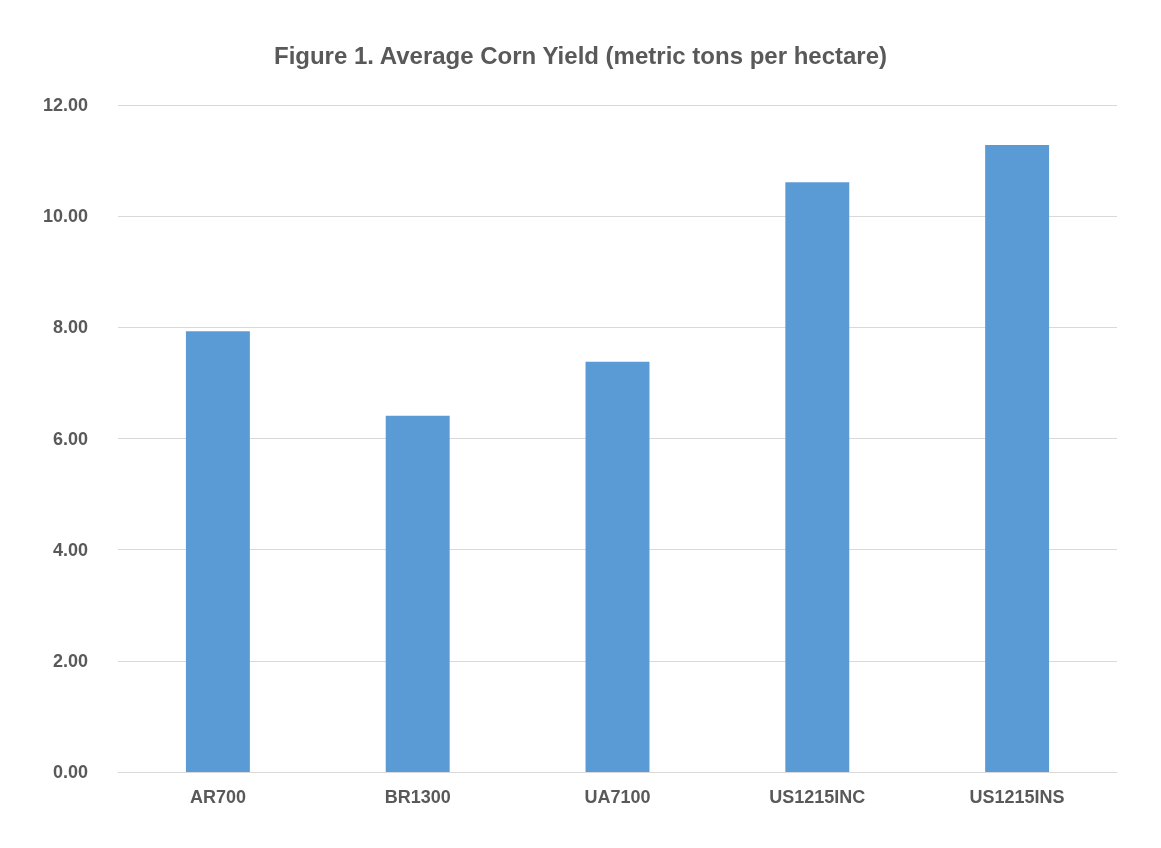 The width and height of the screenshot is (1161, 848). I want to click on x-tick-label: US1215INC, so click(817, 797).